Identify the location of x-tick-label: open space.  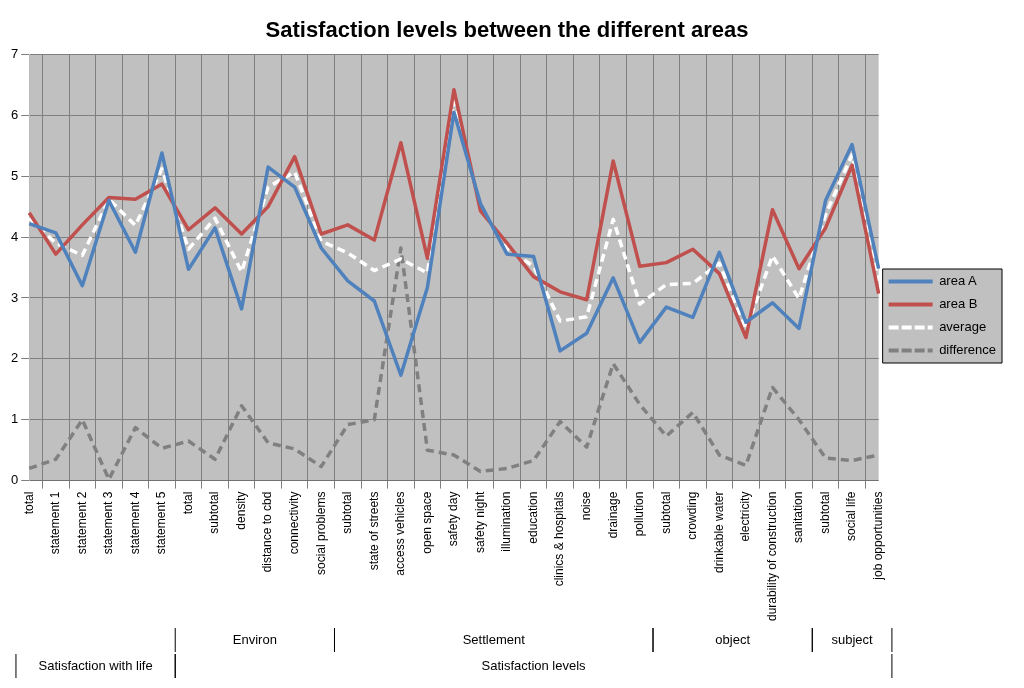
(426, 522).